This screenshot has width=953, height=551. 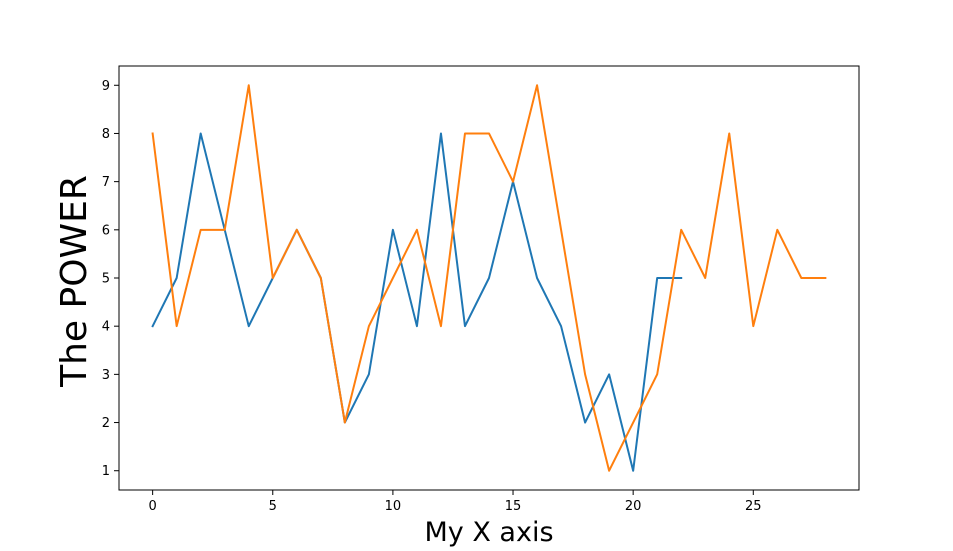 What do you see at coordinates (106, 134) in the screenshot?
I see `y-tick-label: 8` at bounding box center [106, 134].